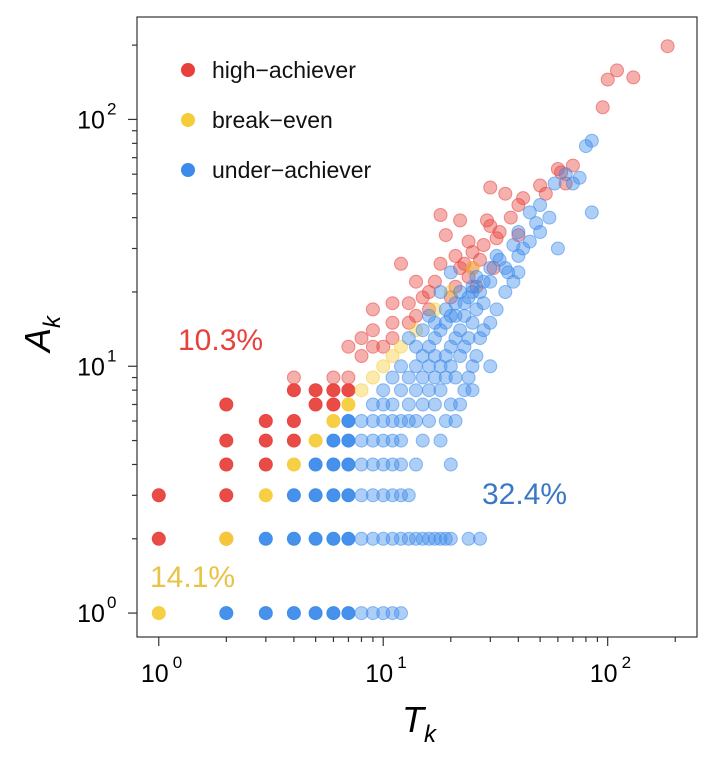  What do you see at coordinates (37, 341) in the screenshot?
I see `y-axis-label-main: A` at bounding box center [37, 341].